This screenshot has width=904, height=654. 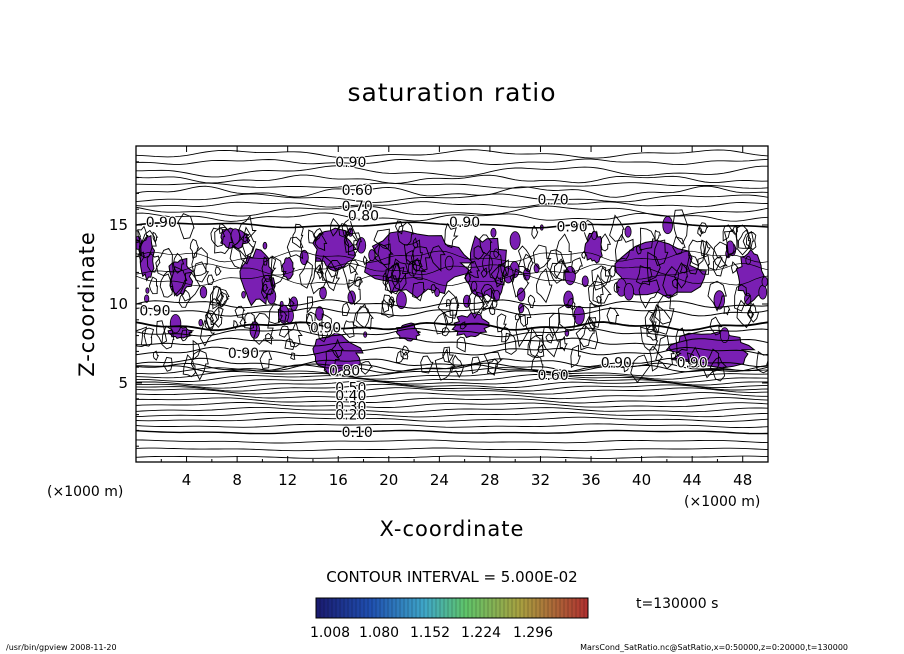 What do you see at coordinates (464, 223) in the screenshot?
I see `contour-label-6: 0.90` at bounding box center [464, 223].